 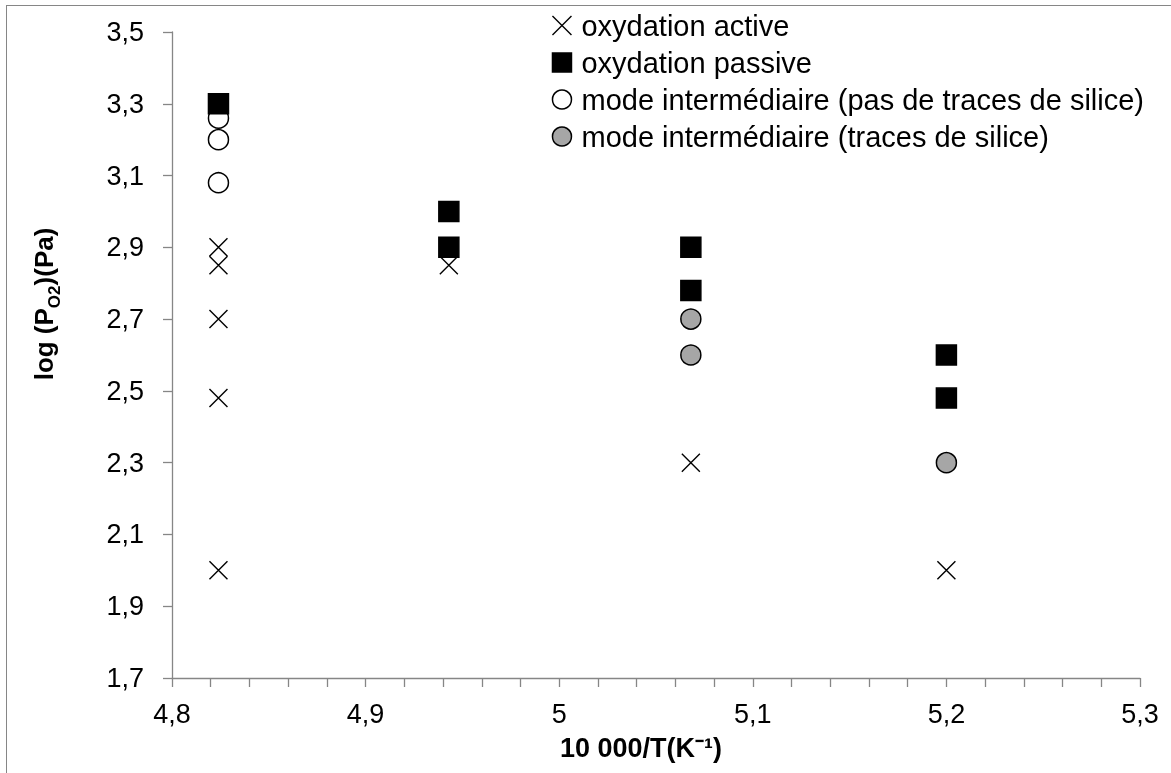 What do you see at coordinates (1140, 713) in the screenshot?
I see `x-tick-label: 5,3` at bounding box center [1140, 713].